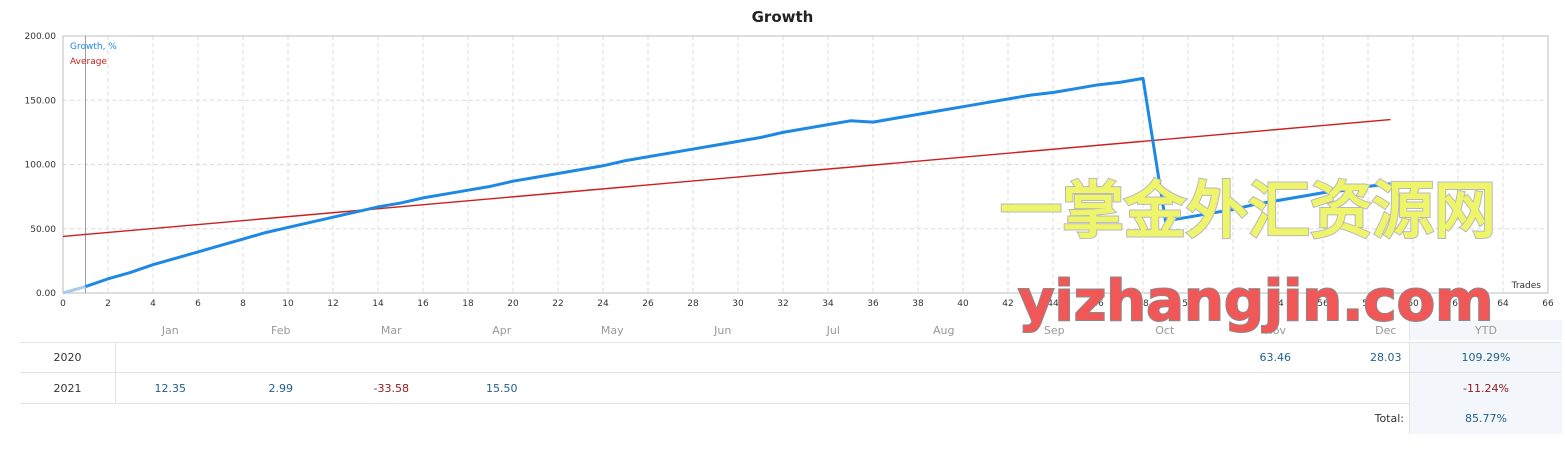 The width and height of the screenshot is (1565, 458). What do you see at coordinates (1526, 286) in the screenshot?
I see `x-axis-label: Trades` at bounding box center [1526, 286].